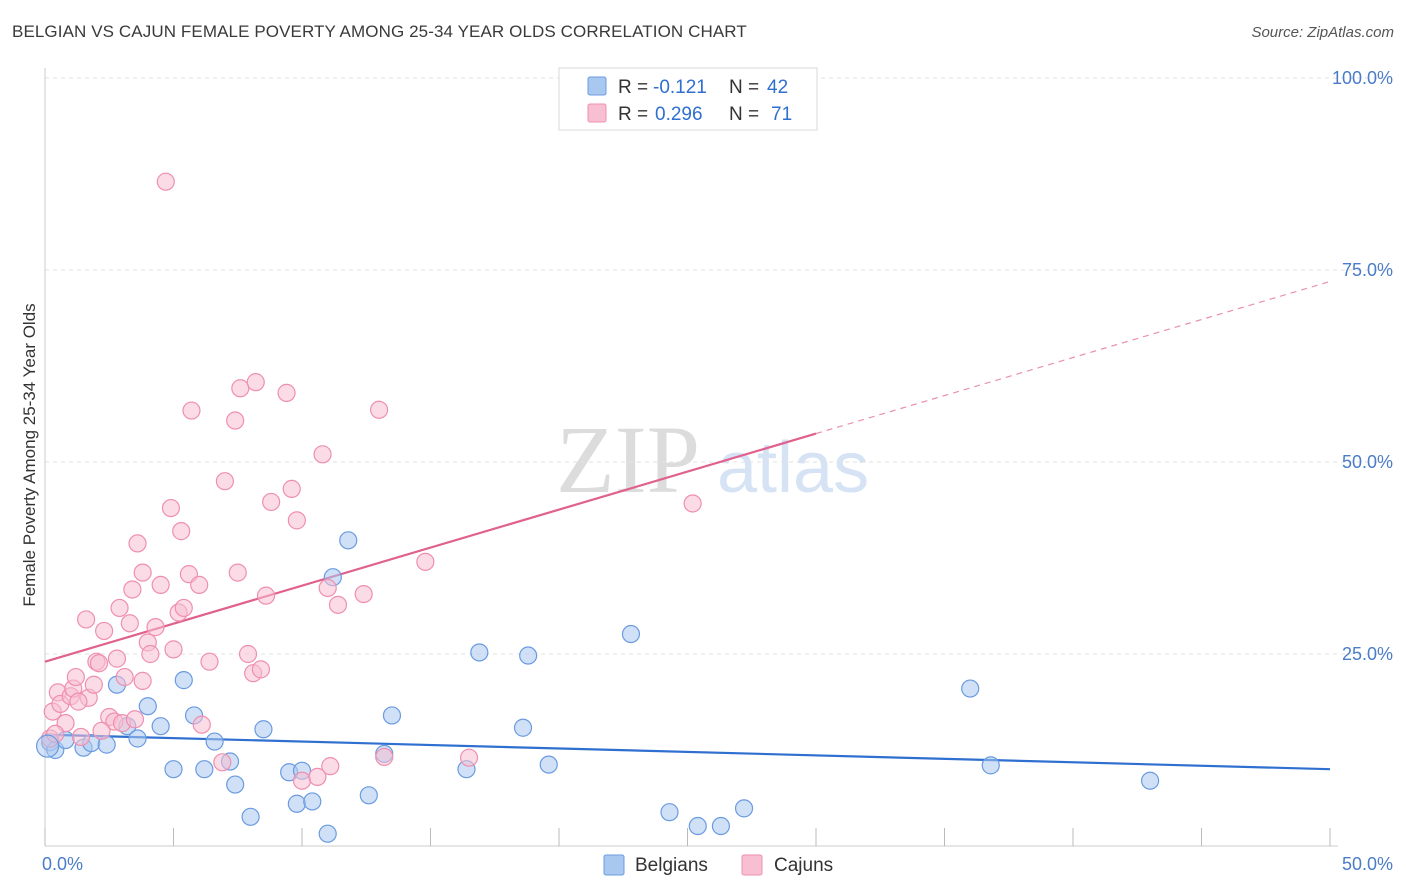  I want to click on bottom-legend: Belgians Cajuns, so click(718, 865).